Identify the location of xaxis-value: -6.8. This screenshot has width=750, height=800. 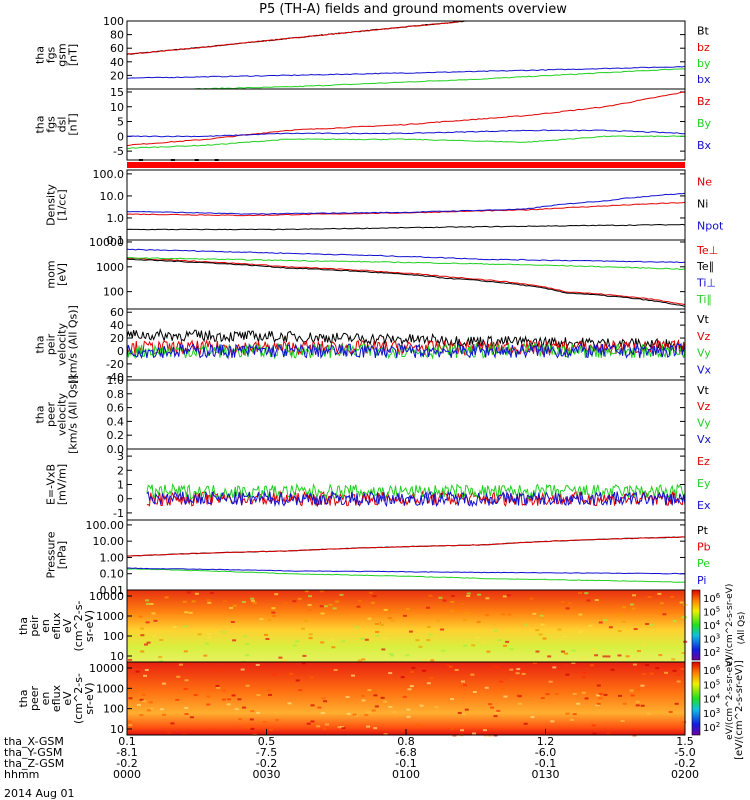
(405, 752).